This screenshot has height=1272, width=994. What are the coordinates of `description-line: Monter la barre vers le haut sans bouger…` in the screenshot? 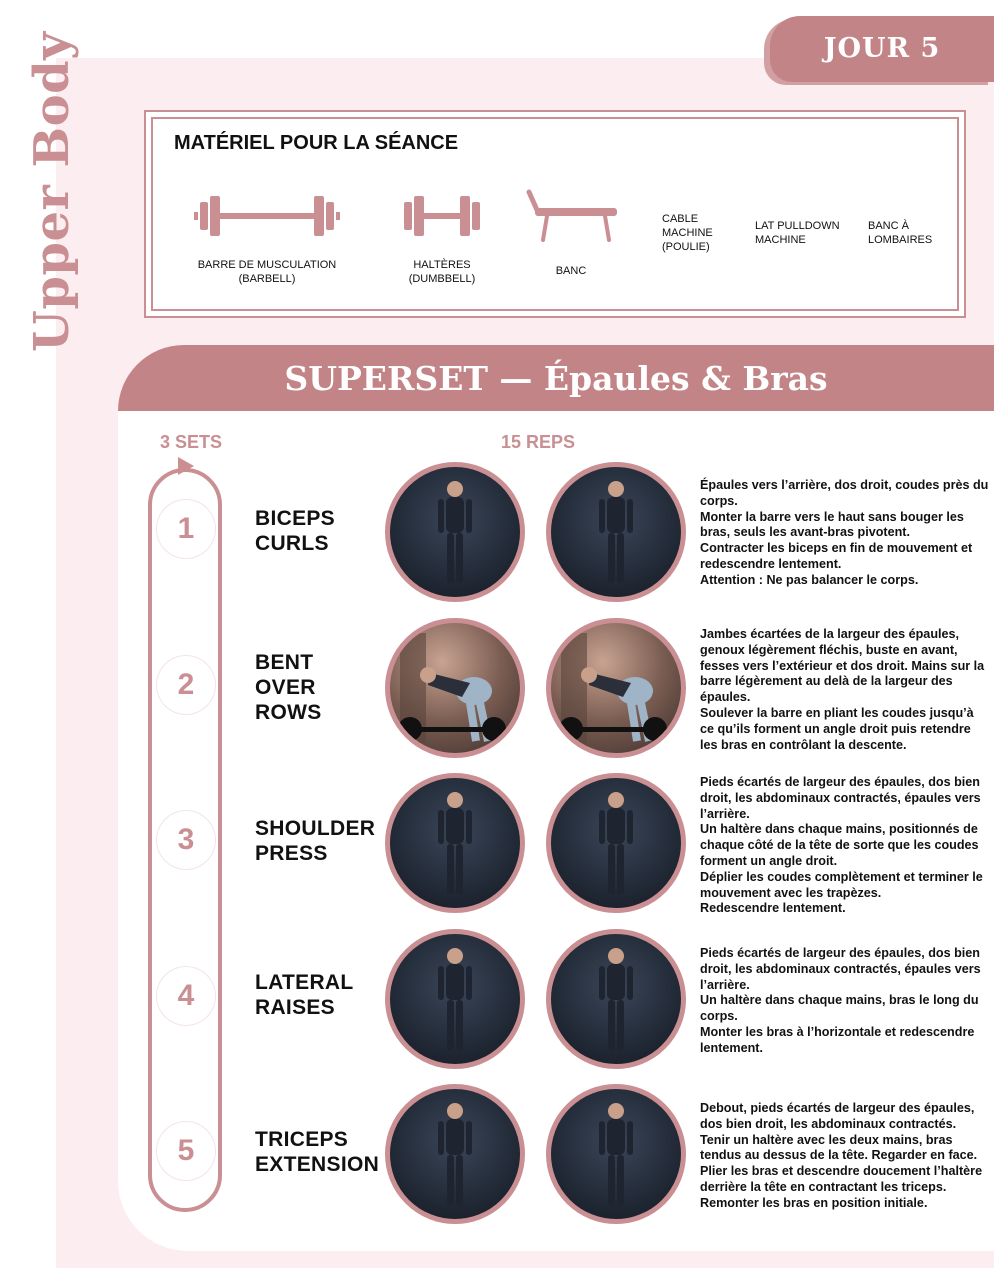 It's located at (832, 524).